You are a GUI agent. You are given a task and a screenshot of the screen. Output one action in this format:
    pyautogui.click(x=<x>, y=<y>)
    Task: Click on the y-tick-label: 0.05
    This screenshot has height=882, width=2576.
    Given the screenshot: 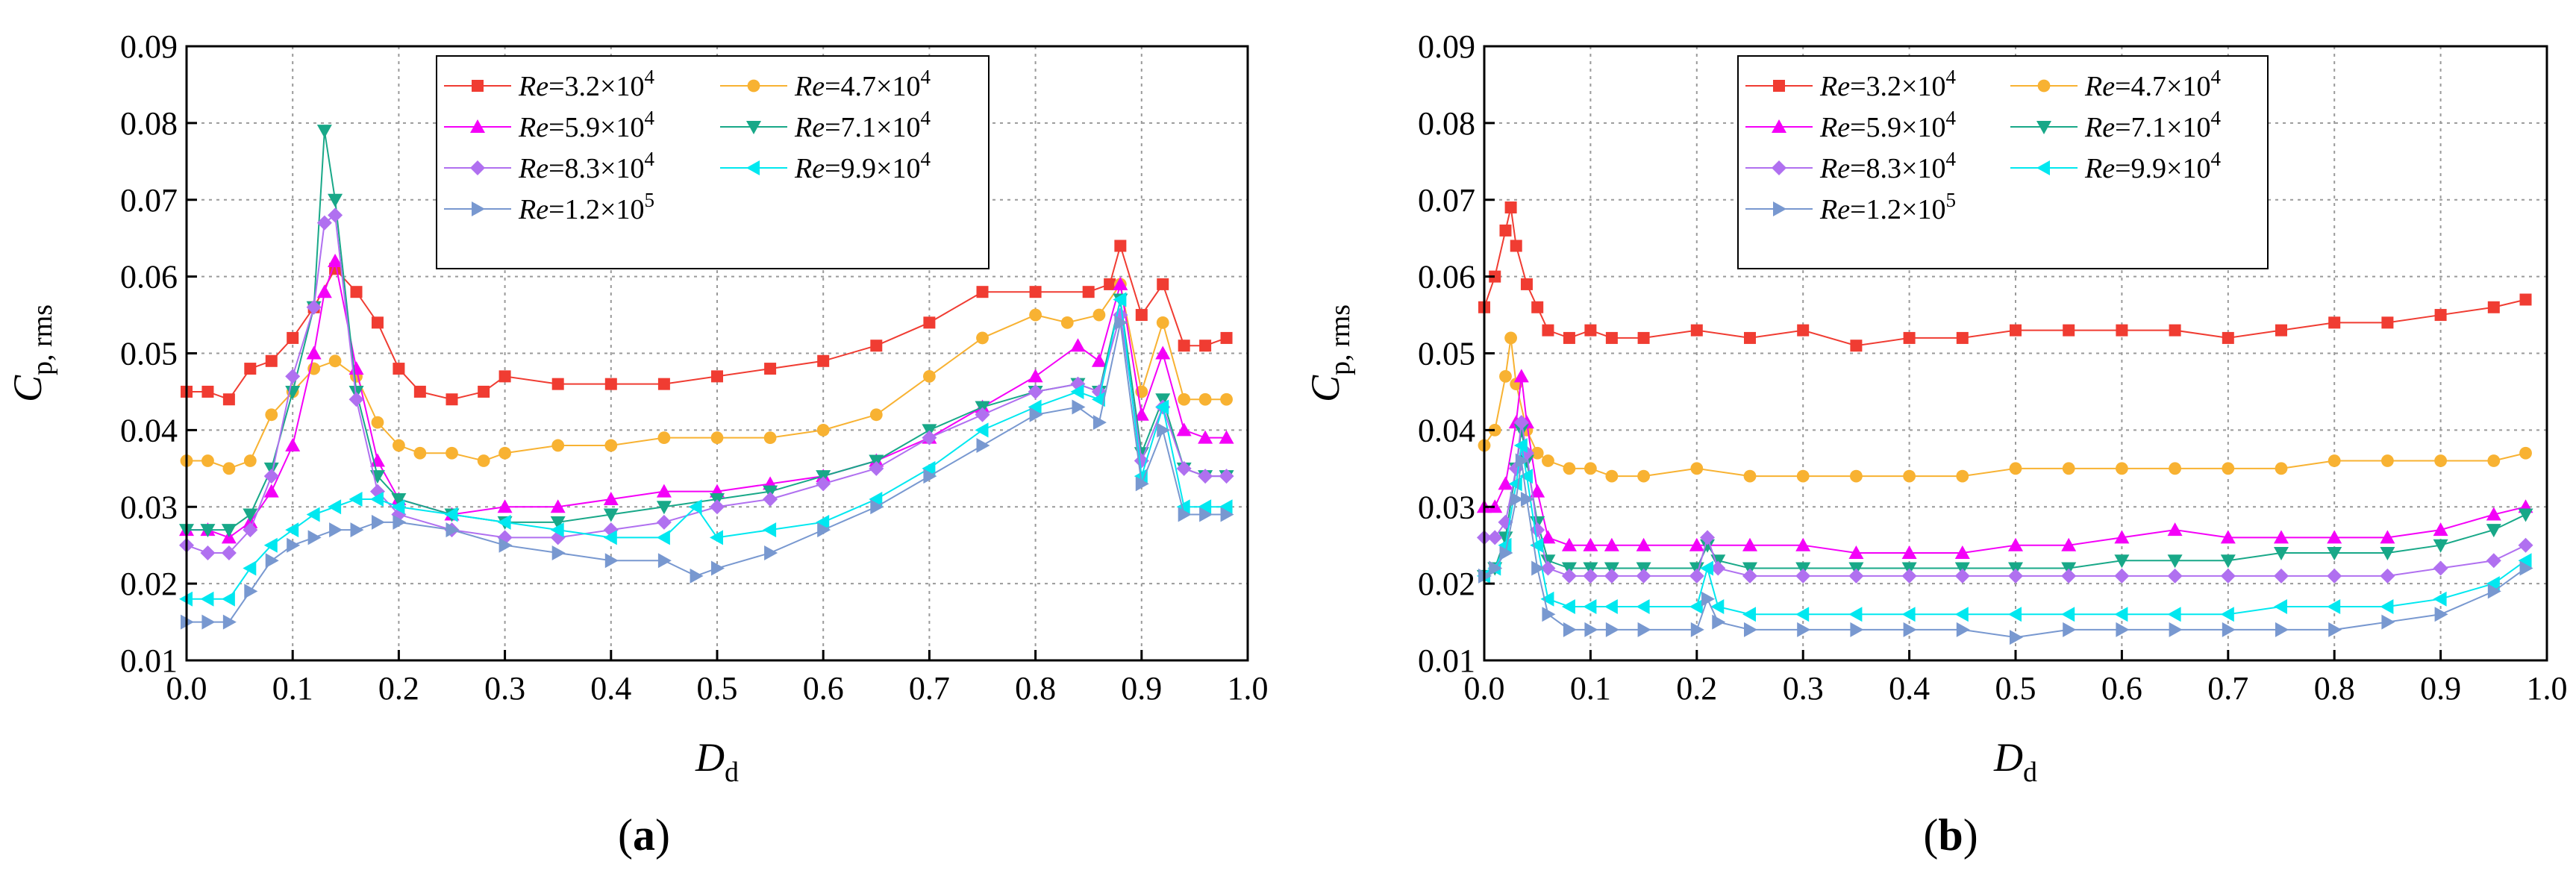 What is the action you would take?
    pyautogui.click(x=149, y=354)
    